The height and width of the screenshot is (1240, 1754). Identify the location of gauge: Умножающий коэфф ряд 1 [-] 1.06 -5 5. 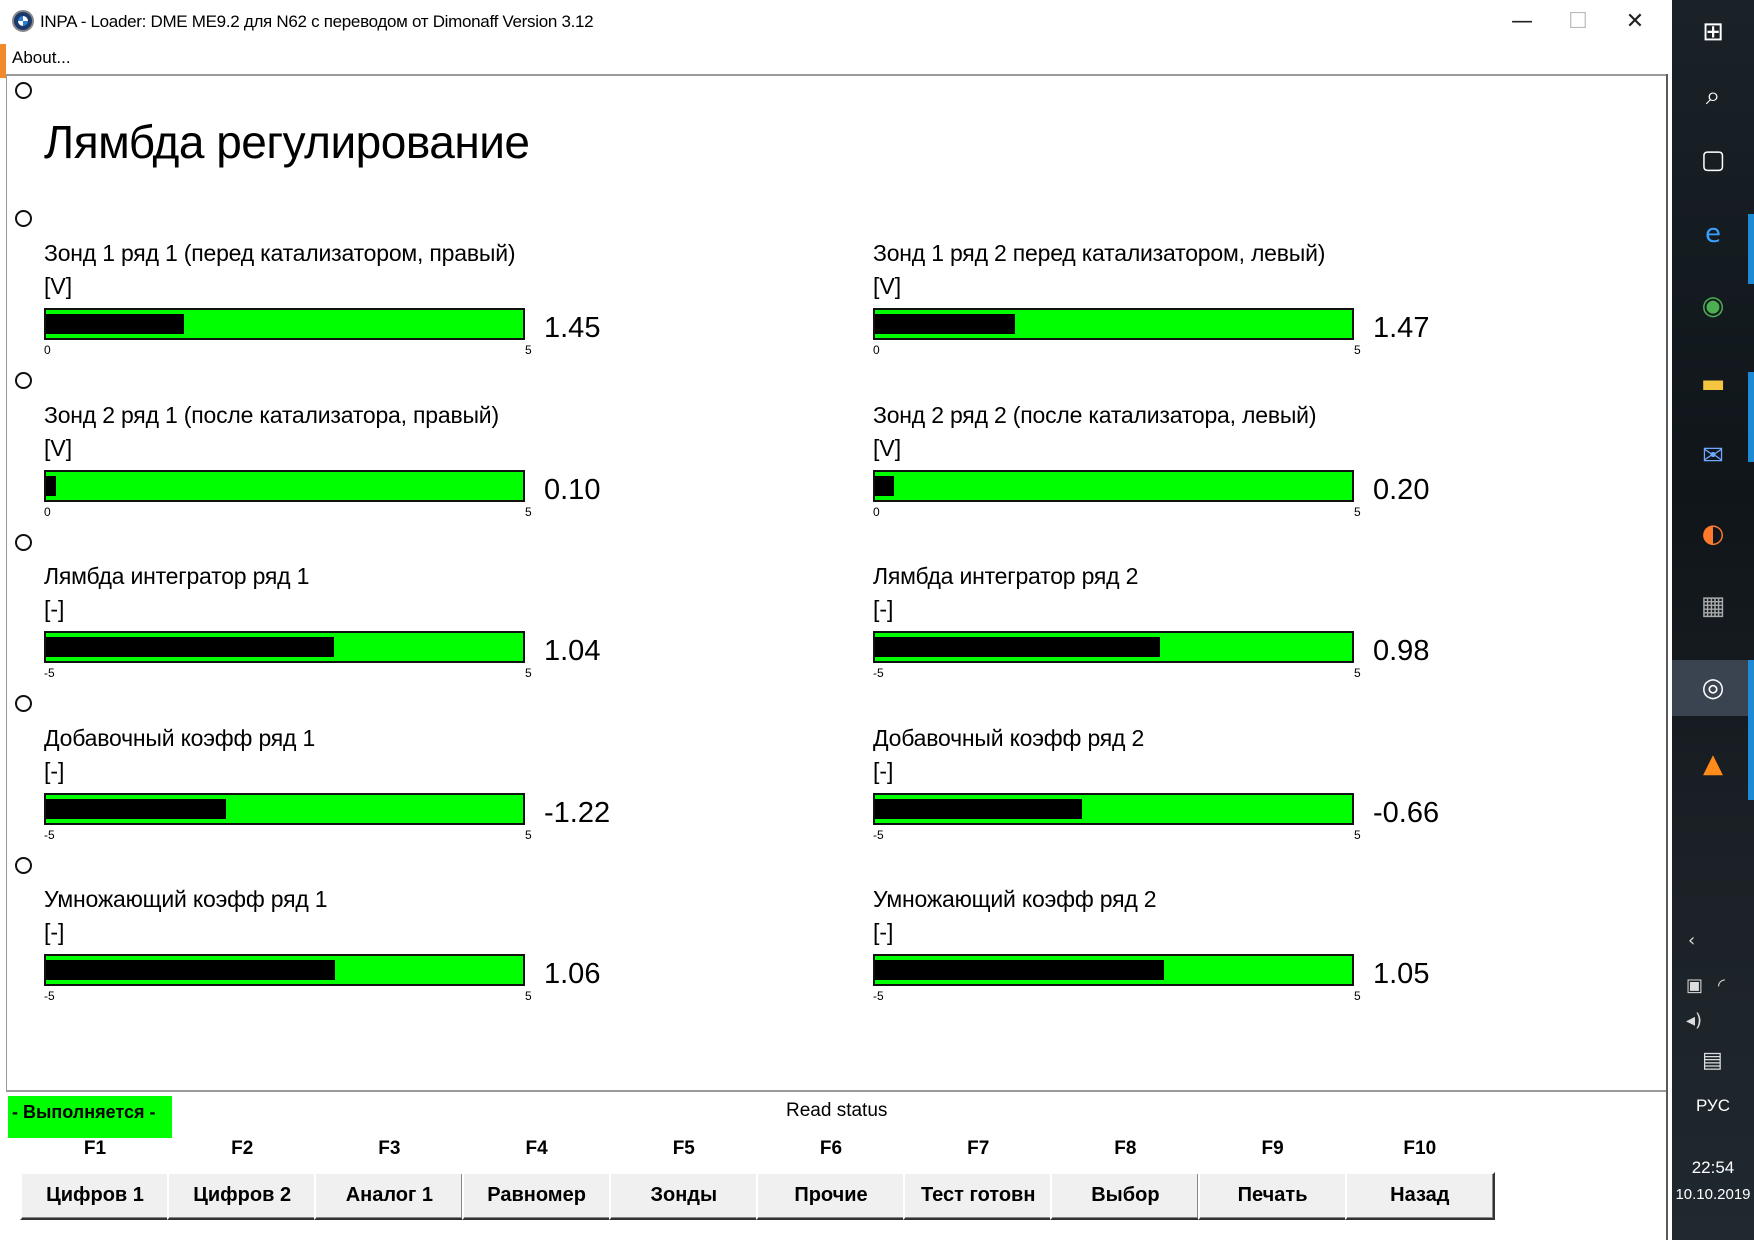
(354, 946).